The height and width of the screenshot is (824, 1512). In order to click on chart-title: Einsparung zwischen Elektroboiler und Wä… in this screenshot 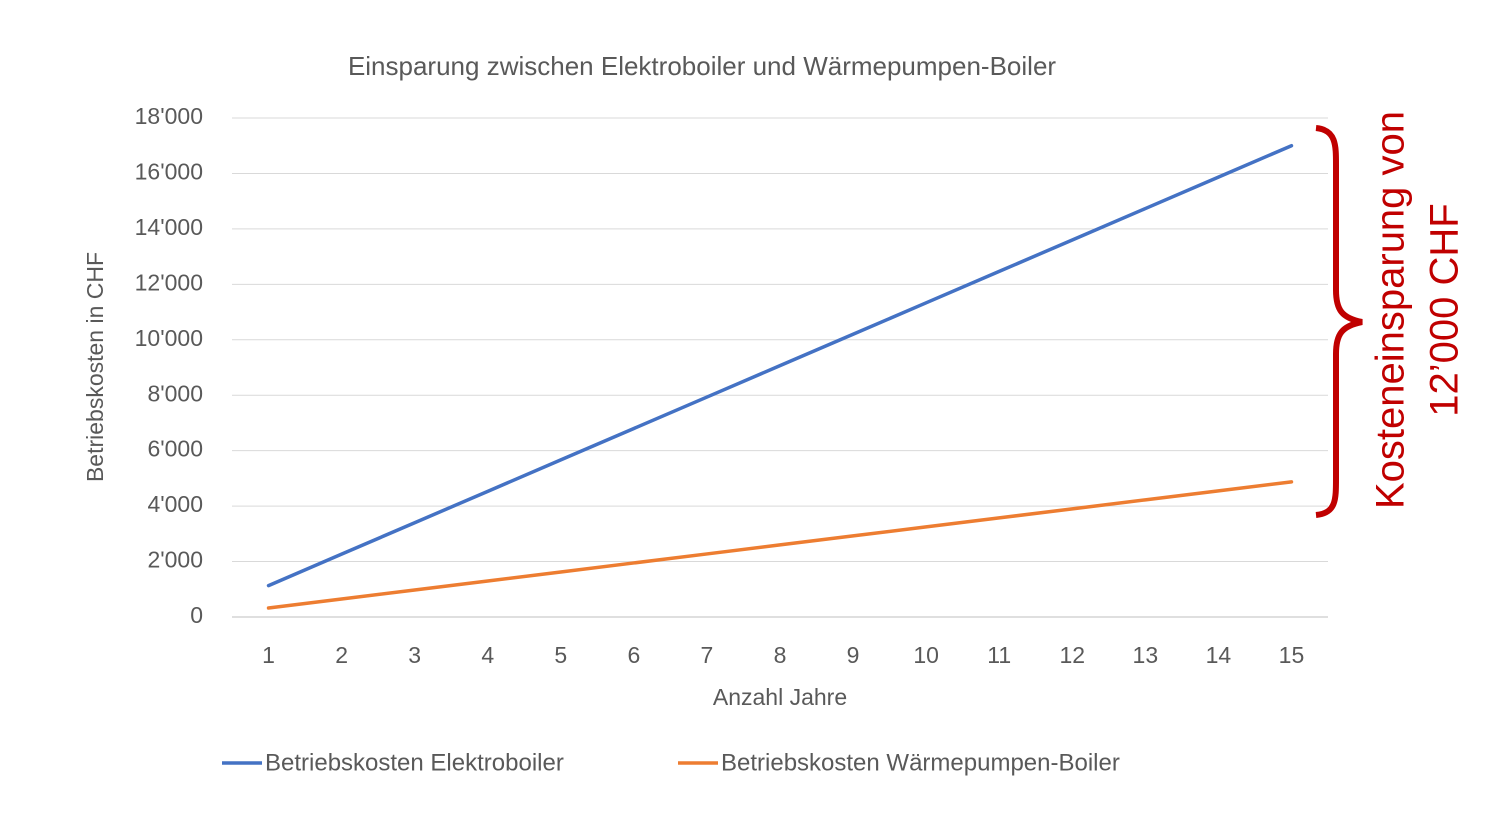, I will do `click(702, 66)`.